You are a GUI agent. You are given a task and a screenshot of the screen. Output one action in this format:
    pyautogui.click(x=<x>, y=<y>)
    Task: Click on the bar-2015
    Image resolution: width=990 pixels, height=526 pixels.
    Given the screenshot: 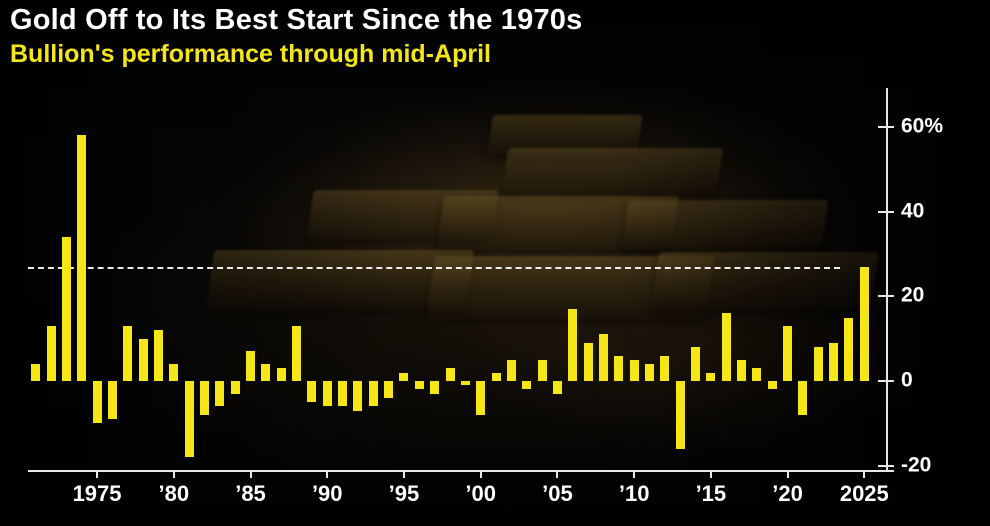 What is the action you would take?
    pyautogui.click(x=711, y=376)
    